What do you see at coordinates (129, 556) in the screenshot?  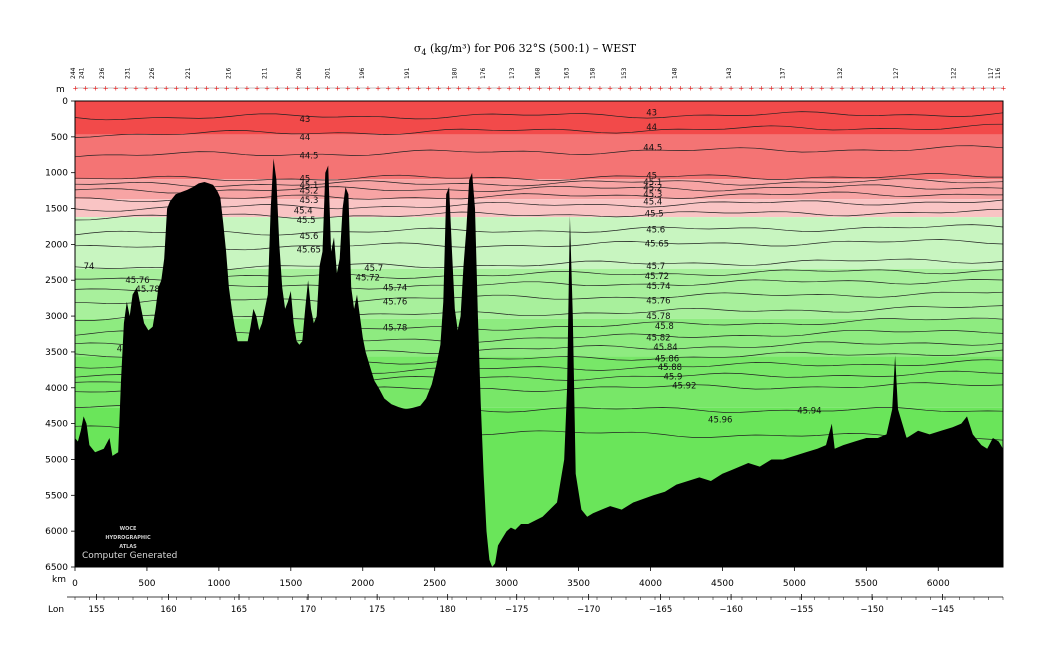 I see `computer-generated-credit: Computer Generated` at bounding box center [129, 556].